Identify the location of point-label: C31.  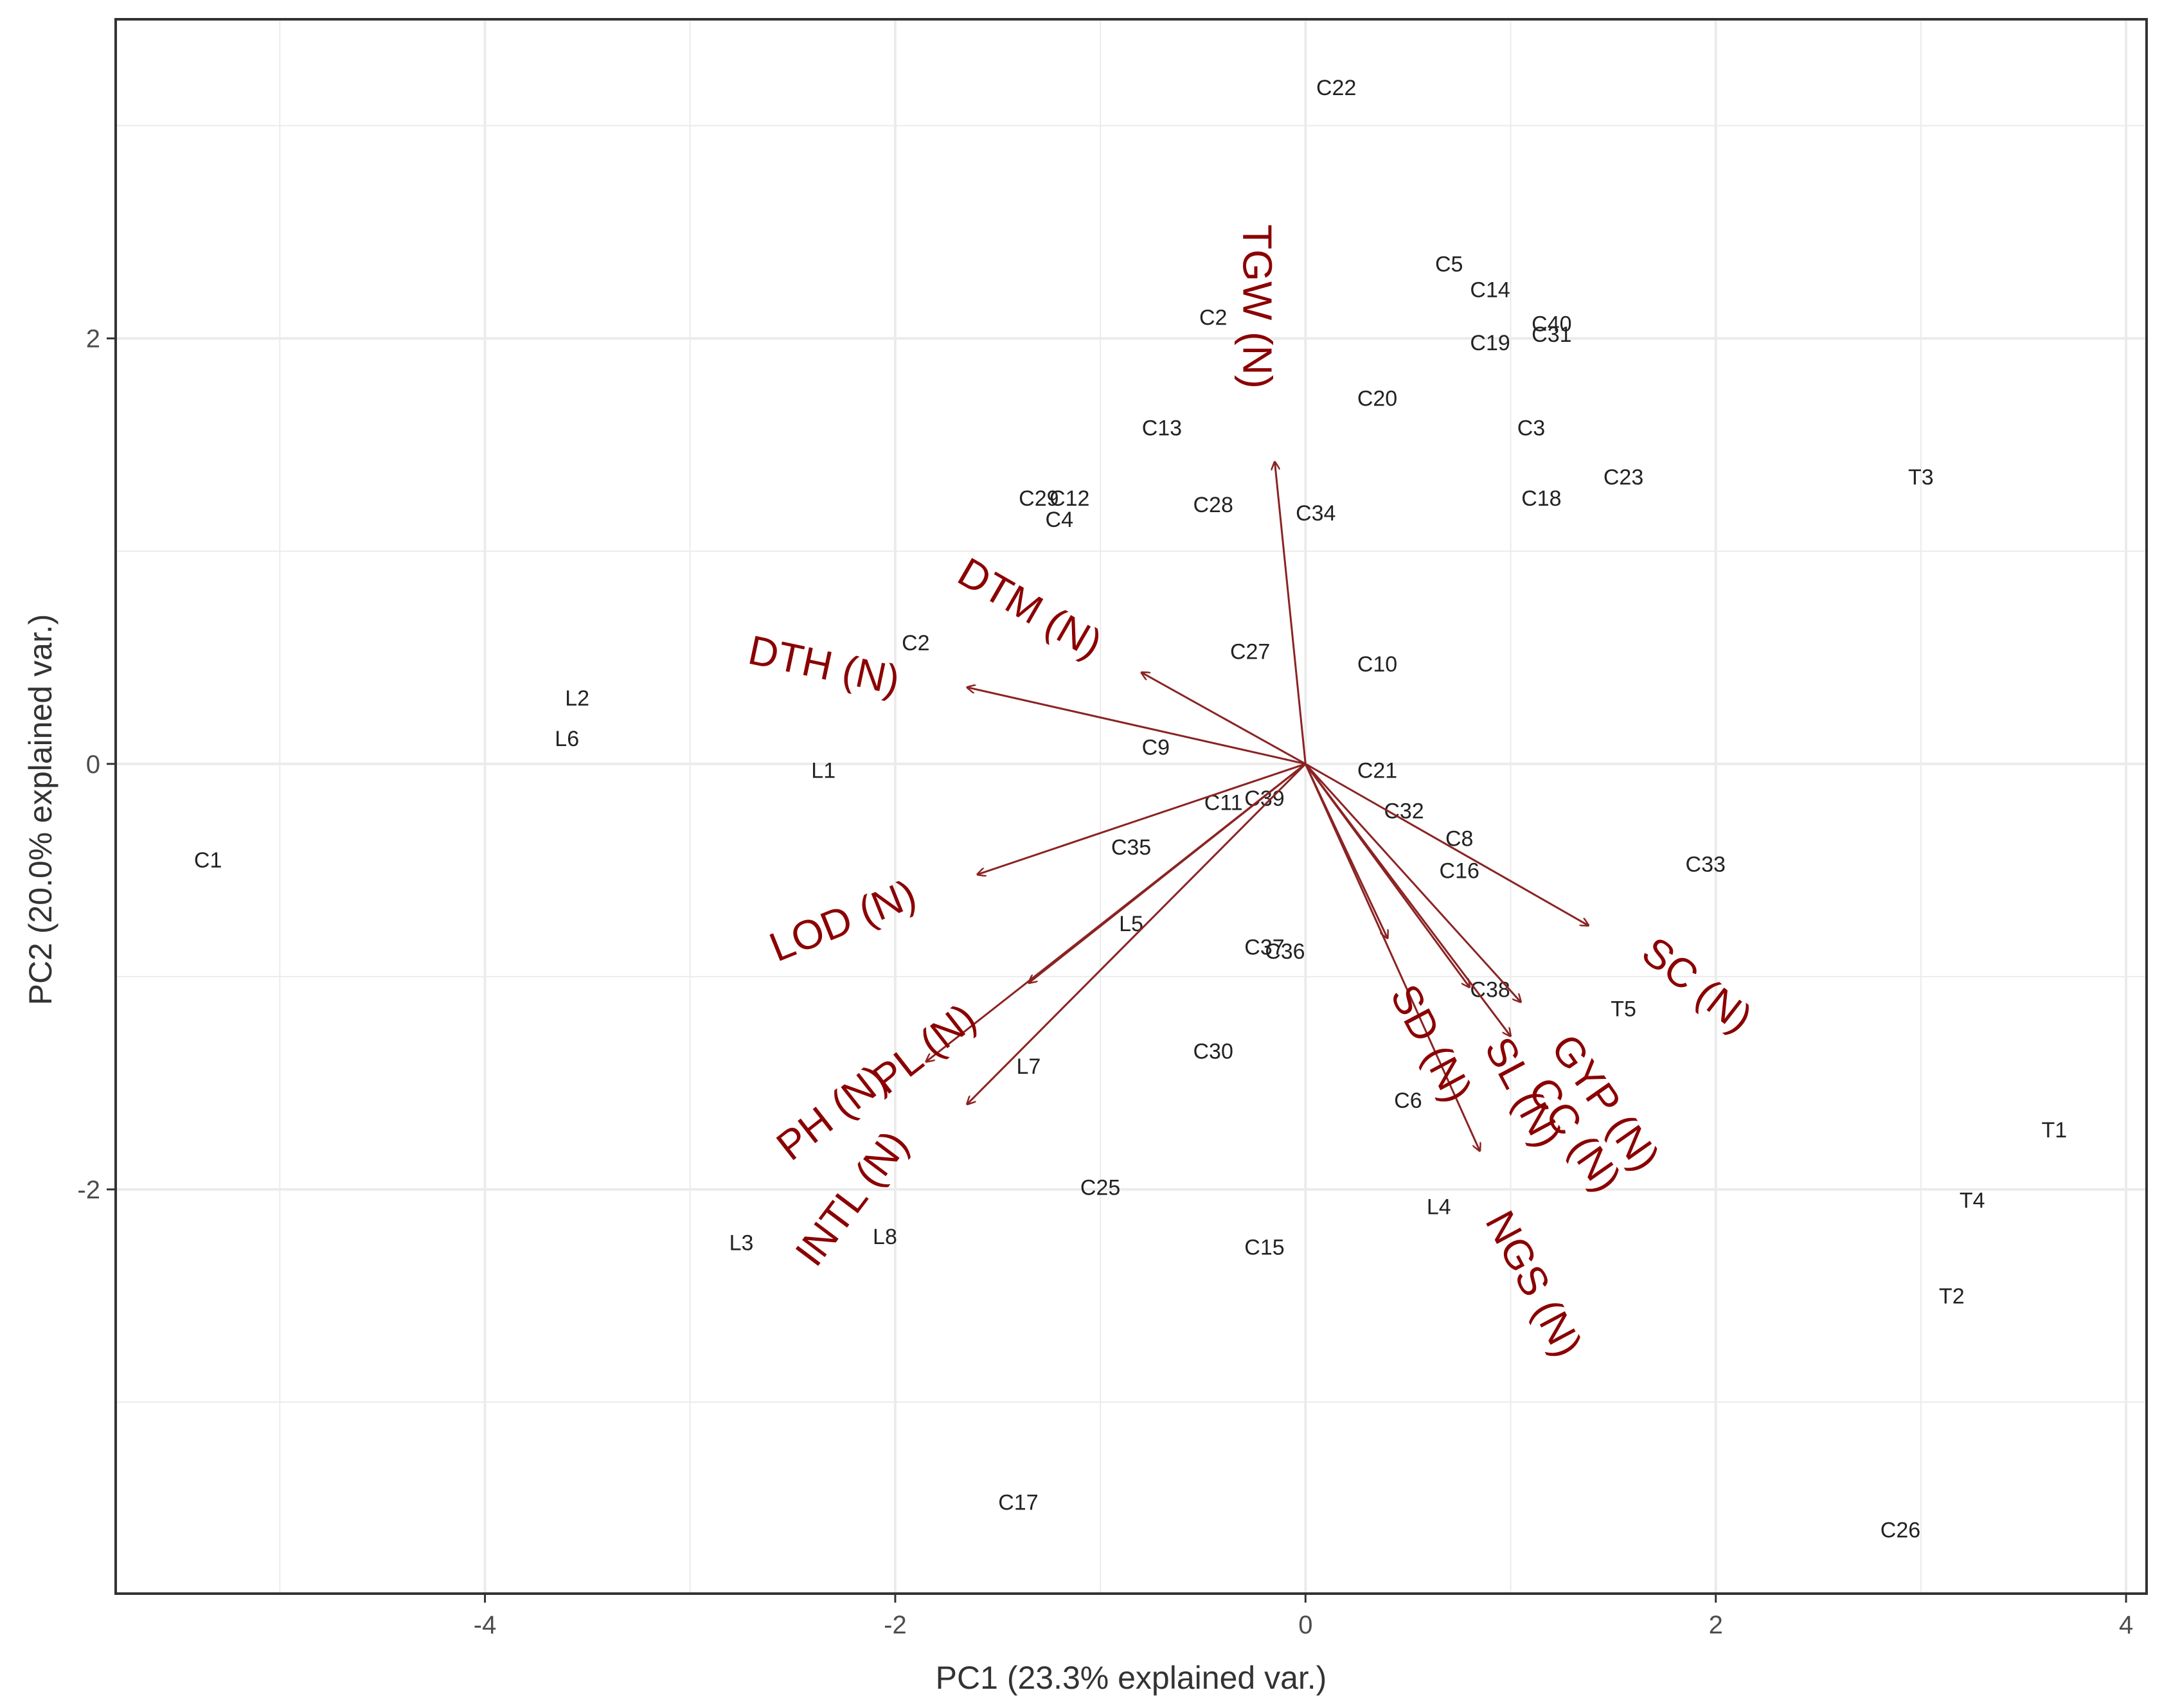
(1551, 335).